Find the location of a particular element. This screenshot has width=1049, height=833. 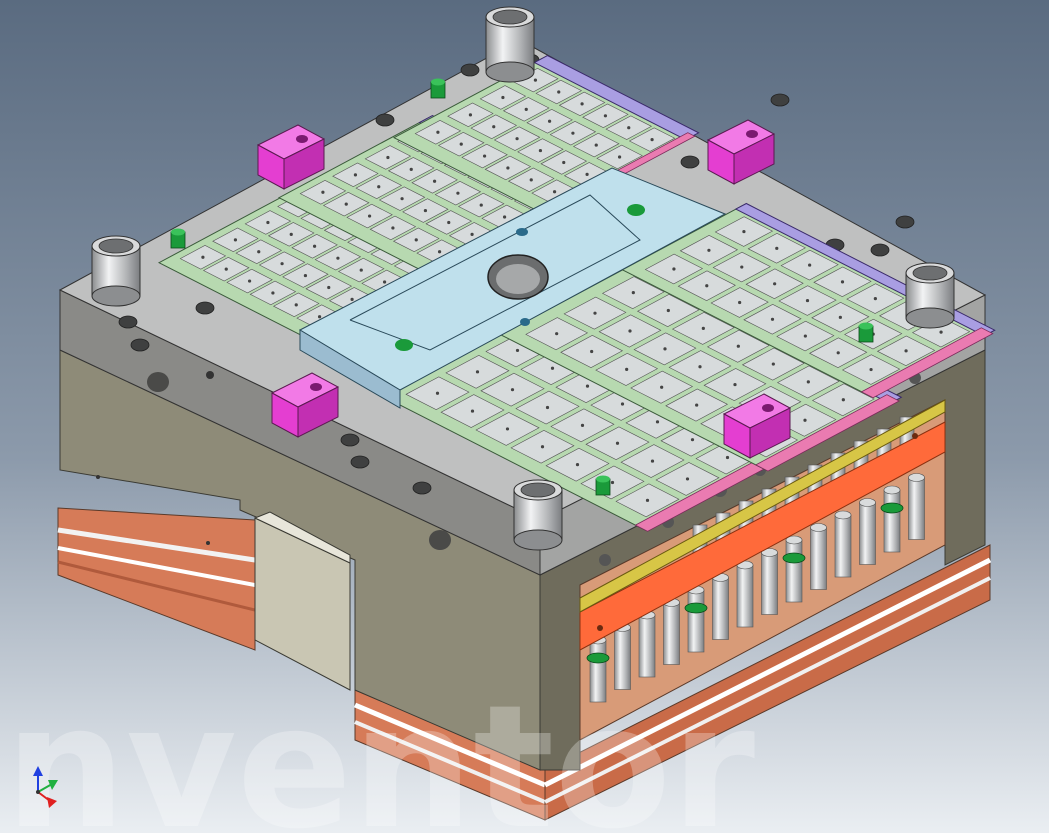

z-axis-arrow-icon is located at coordinates (38, 771).